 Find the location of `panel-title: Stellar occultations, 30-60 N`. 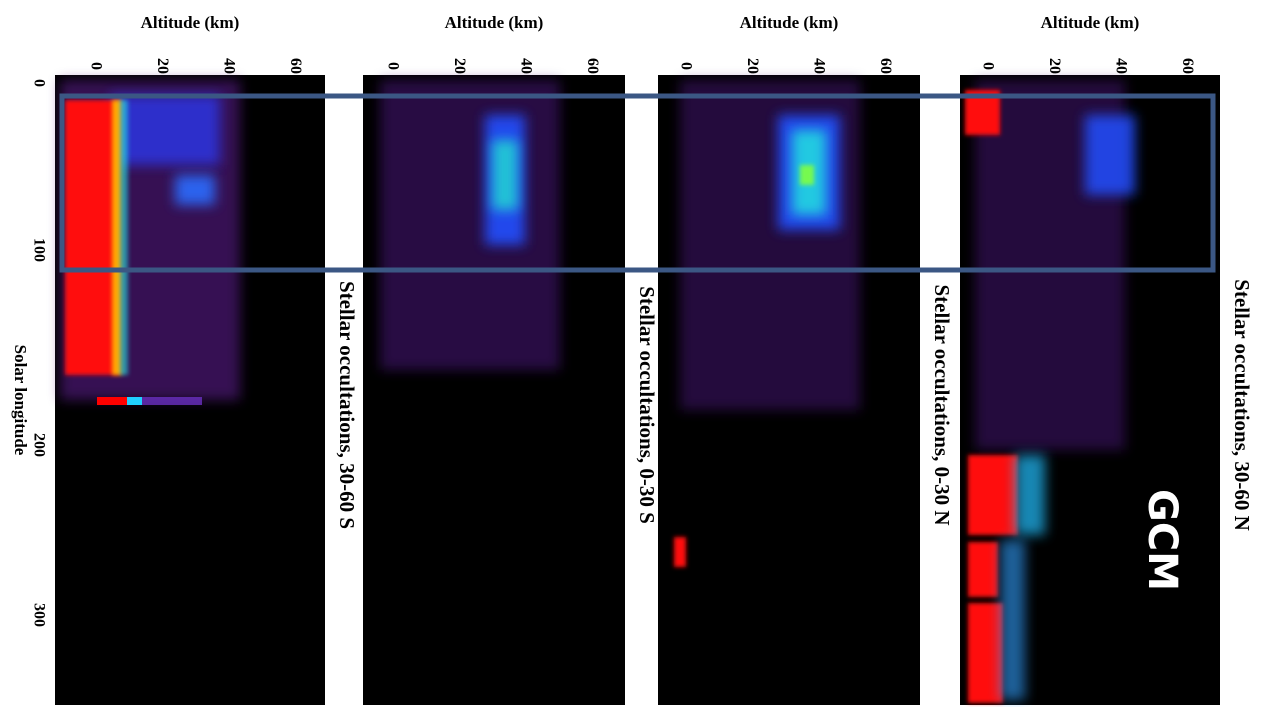

panel-title: Stellar occultations, 30-60 N is located at coordinates (1242, 405).